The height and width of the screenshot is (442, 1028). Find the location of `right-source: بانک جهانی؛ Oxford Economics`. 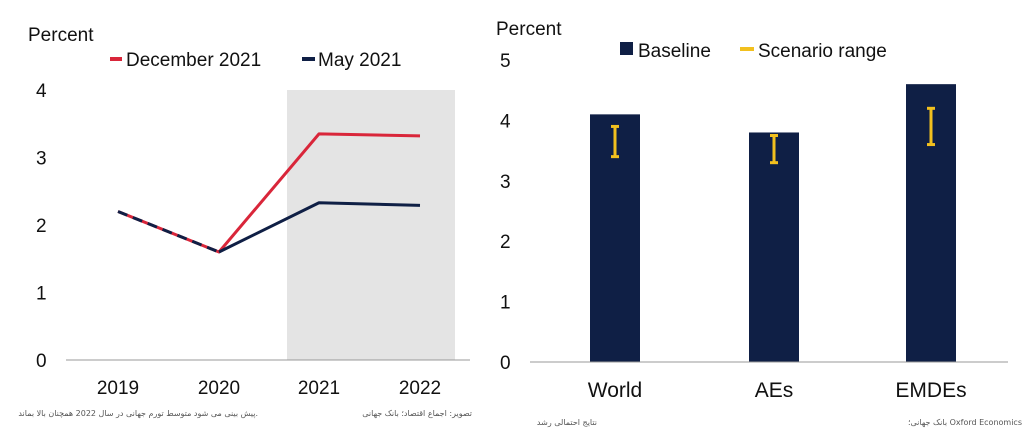

right-source: بانک جهانی؛ Oxford Economics is located at coordinates (965, 422).